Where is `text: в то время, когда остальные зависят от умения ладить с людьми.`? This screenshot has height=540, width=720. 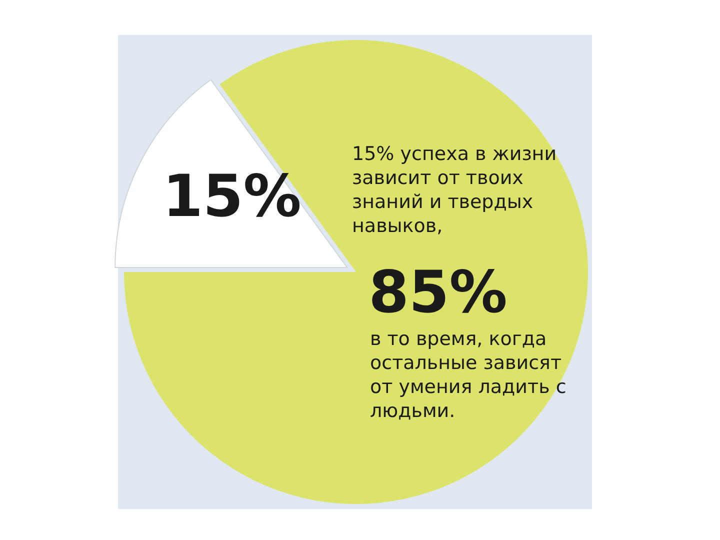 text: в то время, когда остальные зависят от умения ладить с людьми. is located at coordinates (468, 375).